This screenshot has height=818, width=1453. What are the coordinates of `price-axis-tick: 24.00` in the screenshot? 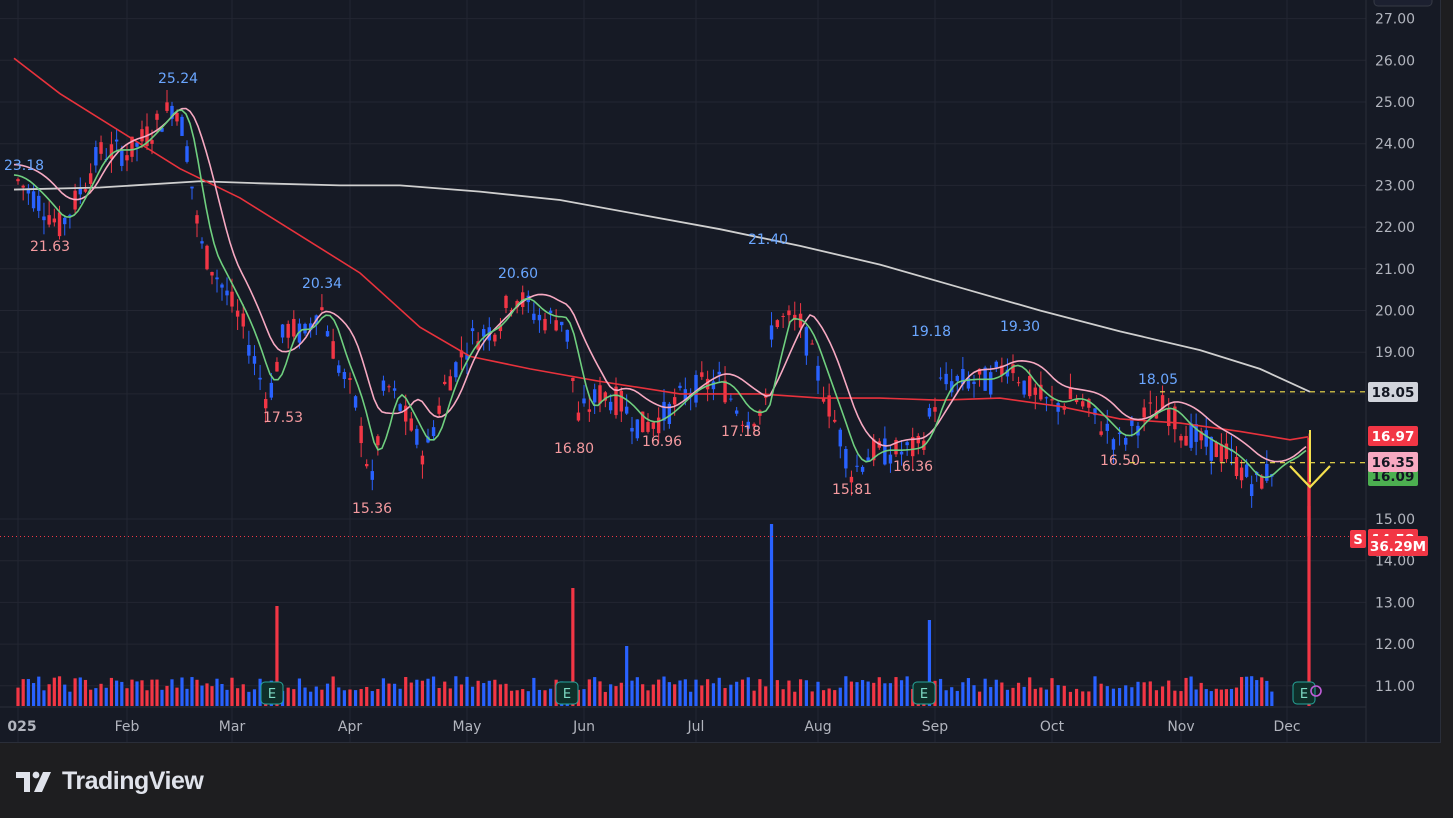 It's located at (1395, 145).